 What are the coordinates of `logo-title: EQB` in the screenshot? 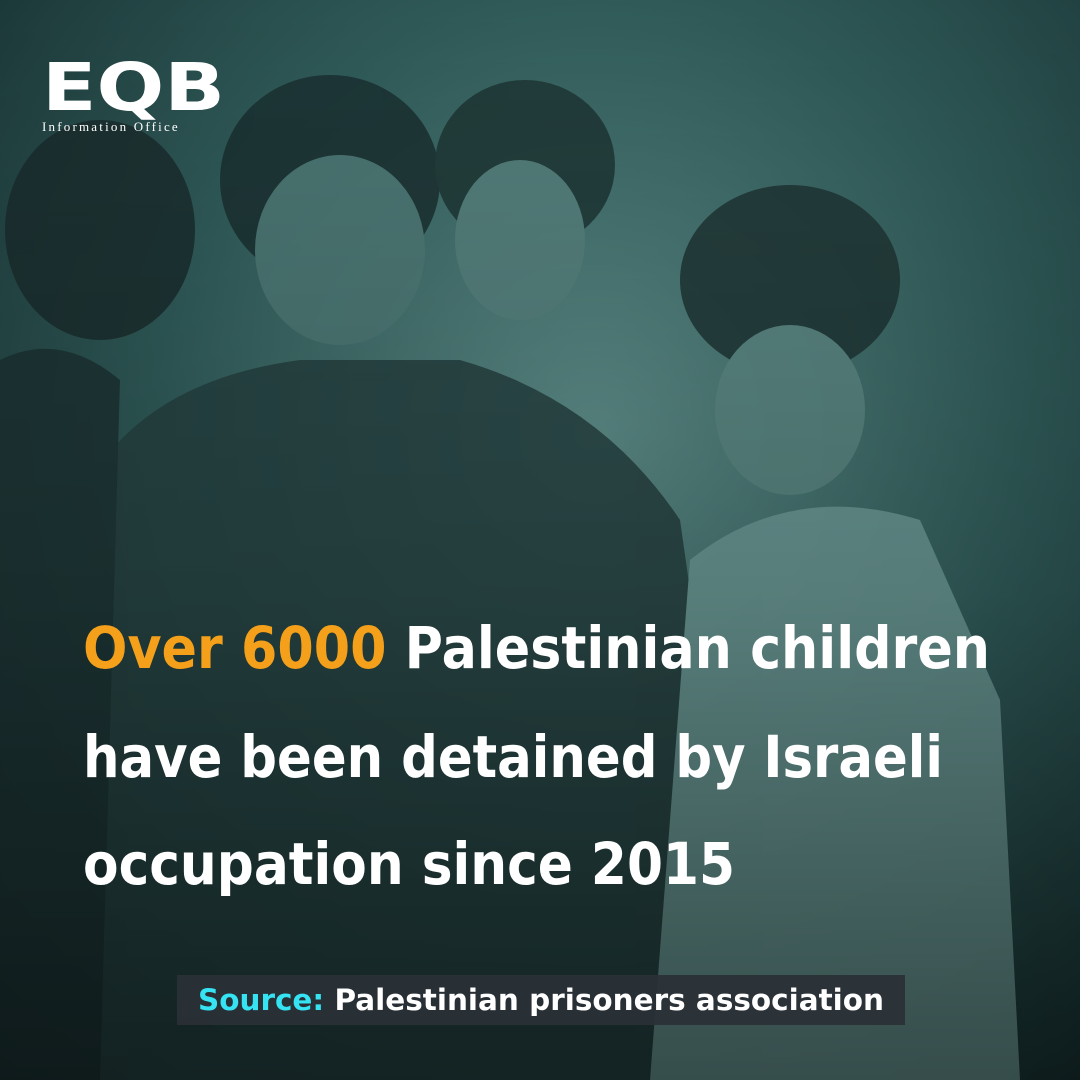 It's located at (133, 87).